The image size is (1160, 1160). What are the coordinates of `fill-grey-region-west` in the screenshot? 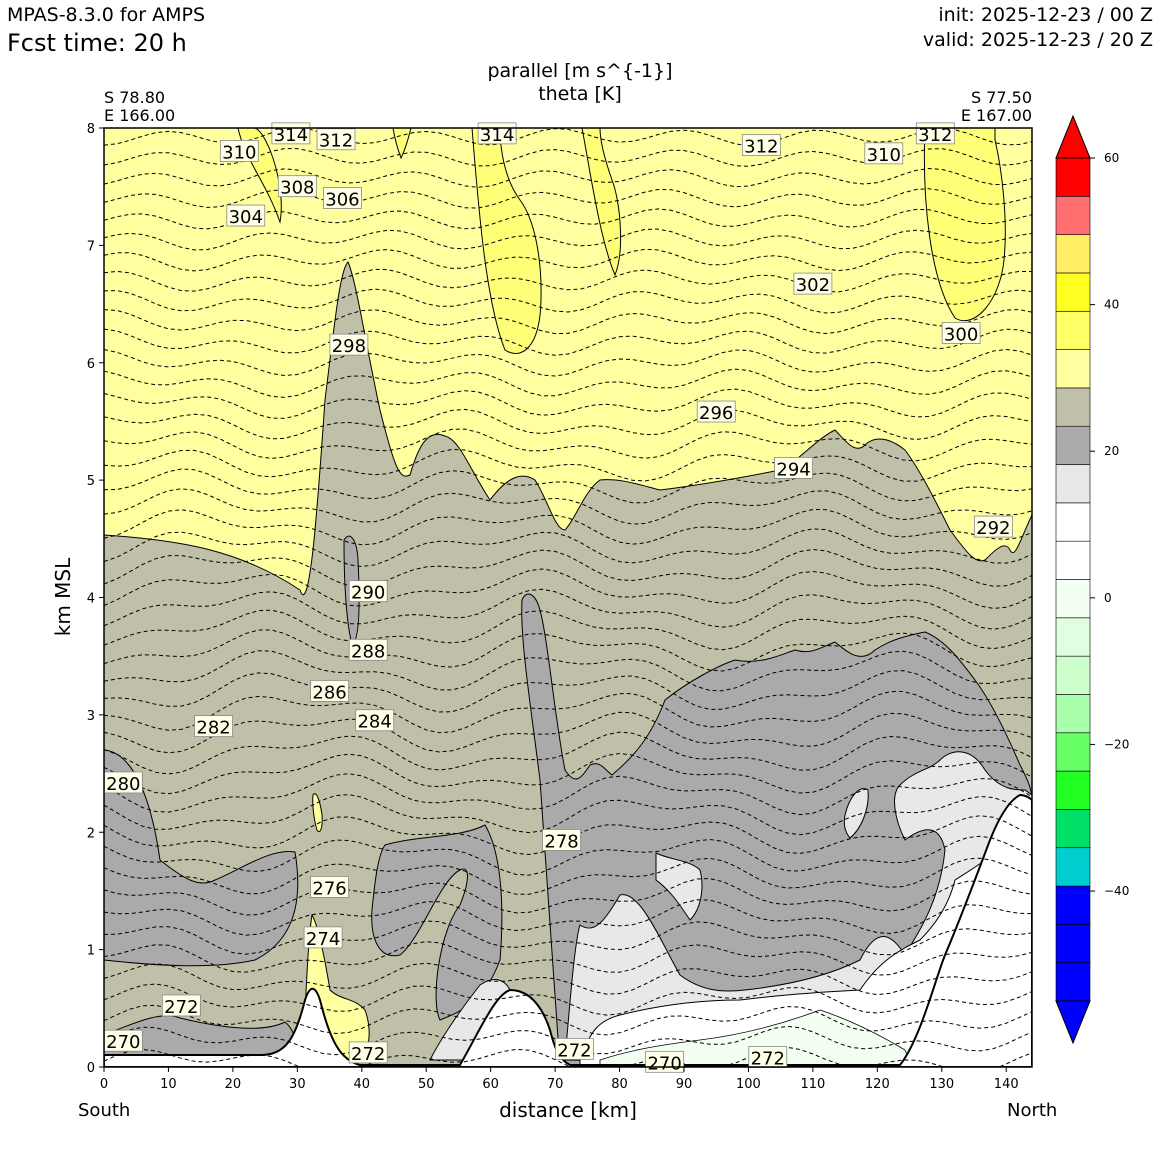 It's located at (201, 858).